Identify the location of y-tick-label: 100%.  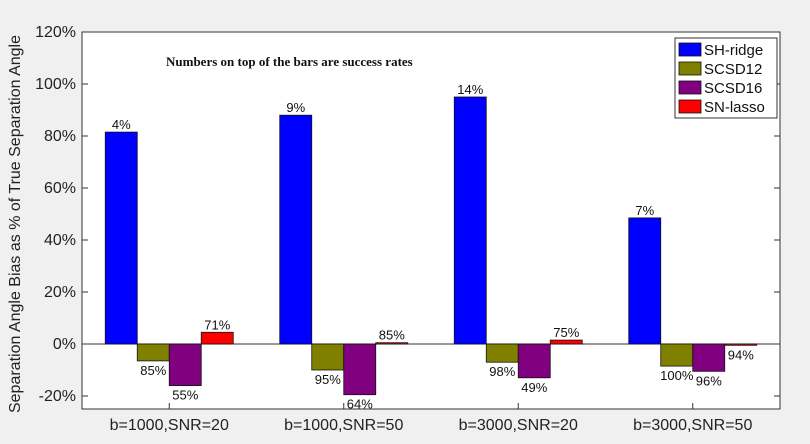
(55, 84).